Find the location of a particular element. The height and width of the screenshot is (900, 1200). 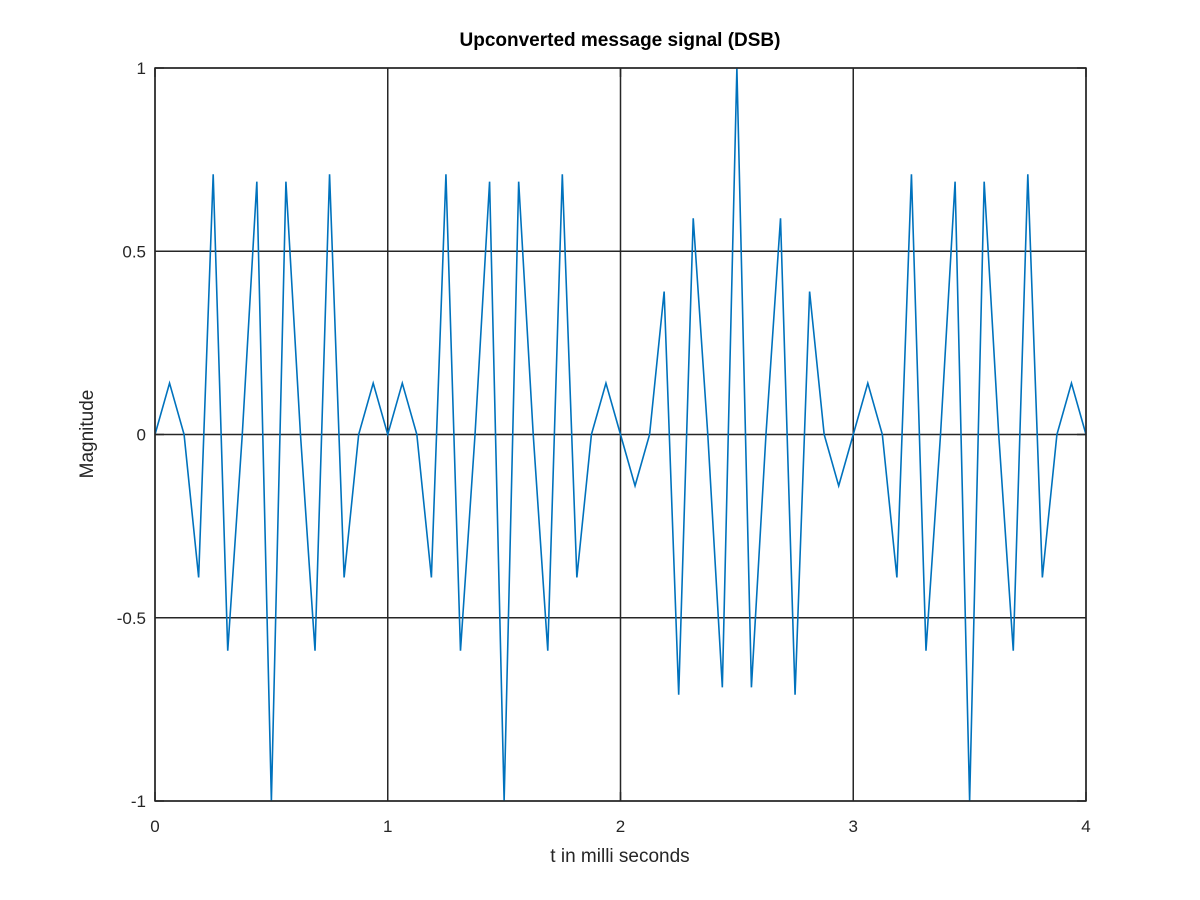

x-axis-label: t in milli seconds is located at coordinates (619, 856).